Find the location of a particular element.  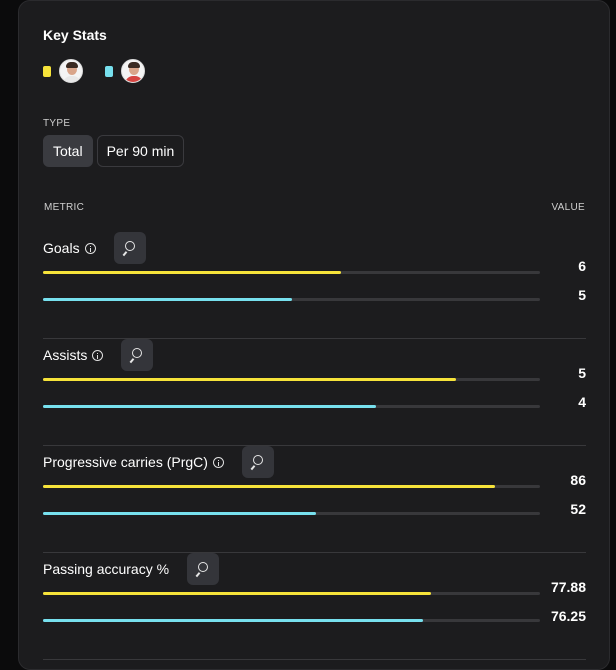

value-player-a: 5 is located at coordinates (582, 373).